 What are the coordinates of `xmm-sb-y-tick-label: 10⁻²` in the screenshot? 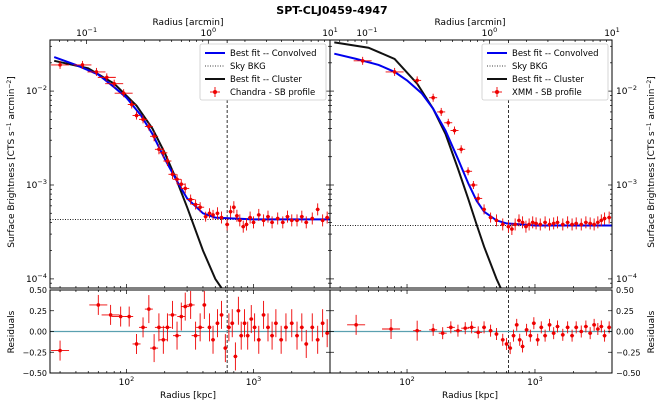 It's located at (626, 90).